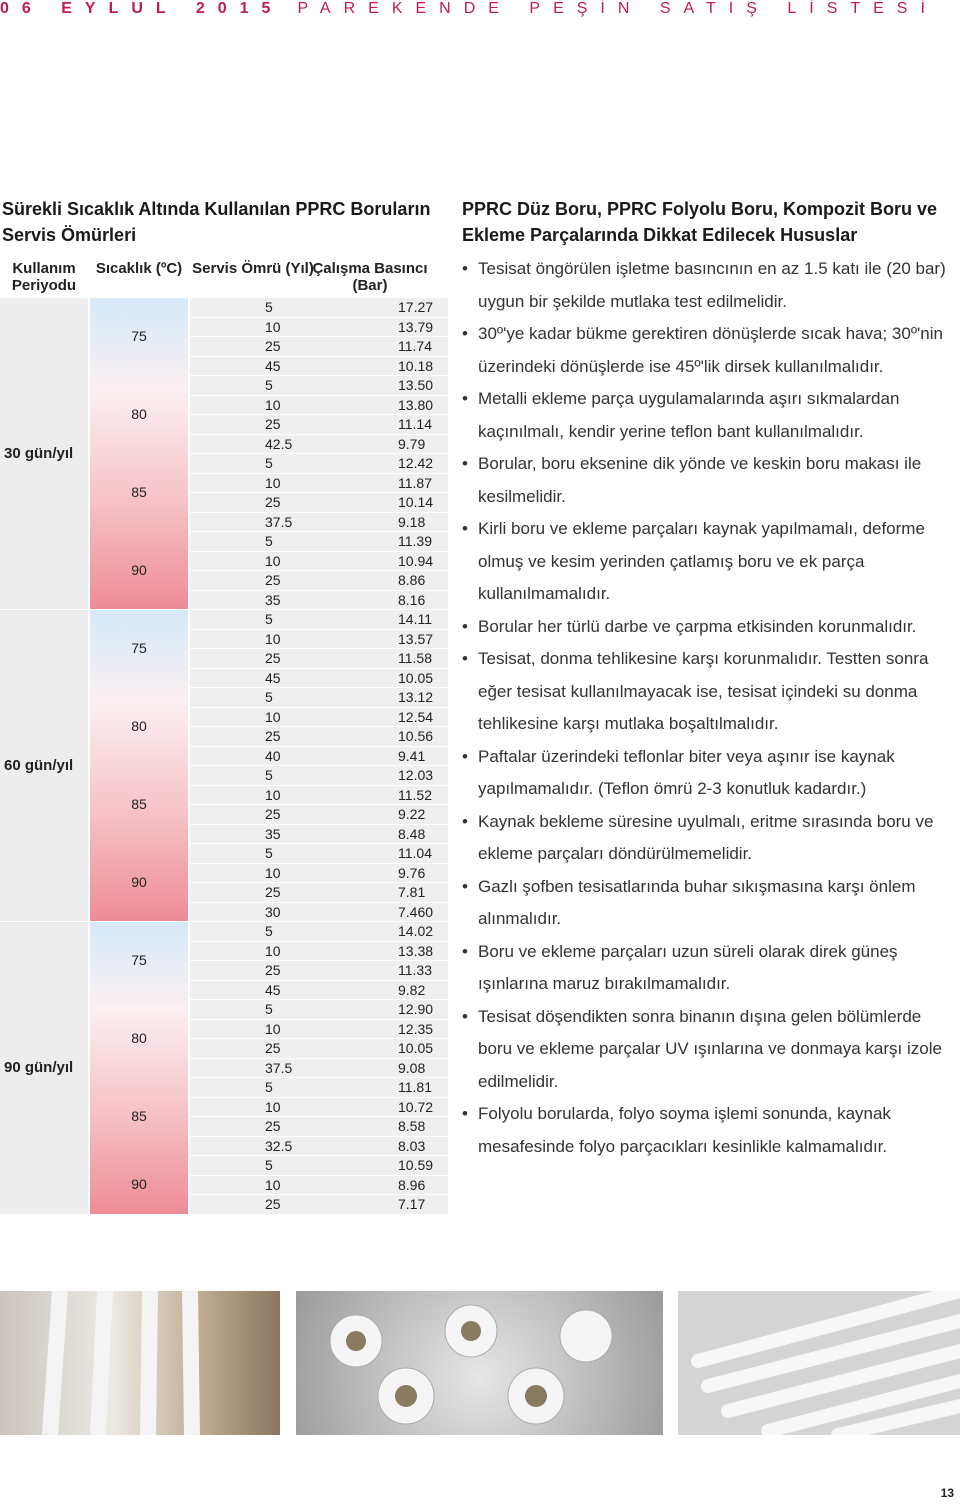 Image resolution: width=960 pixels, height=1504 pixels. I want to click on pressure: 9.76, so click(412, 872).